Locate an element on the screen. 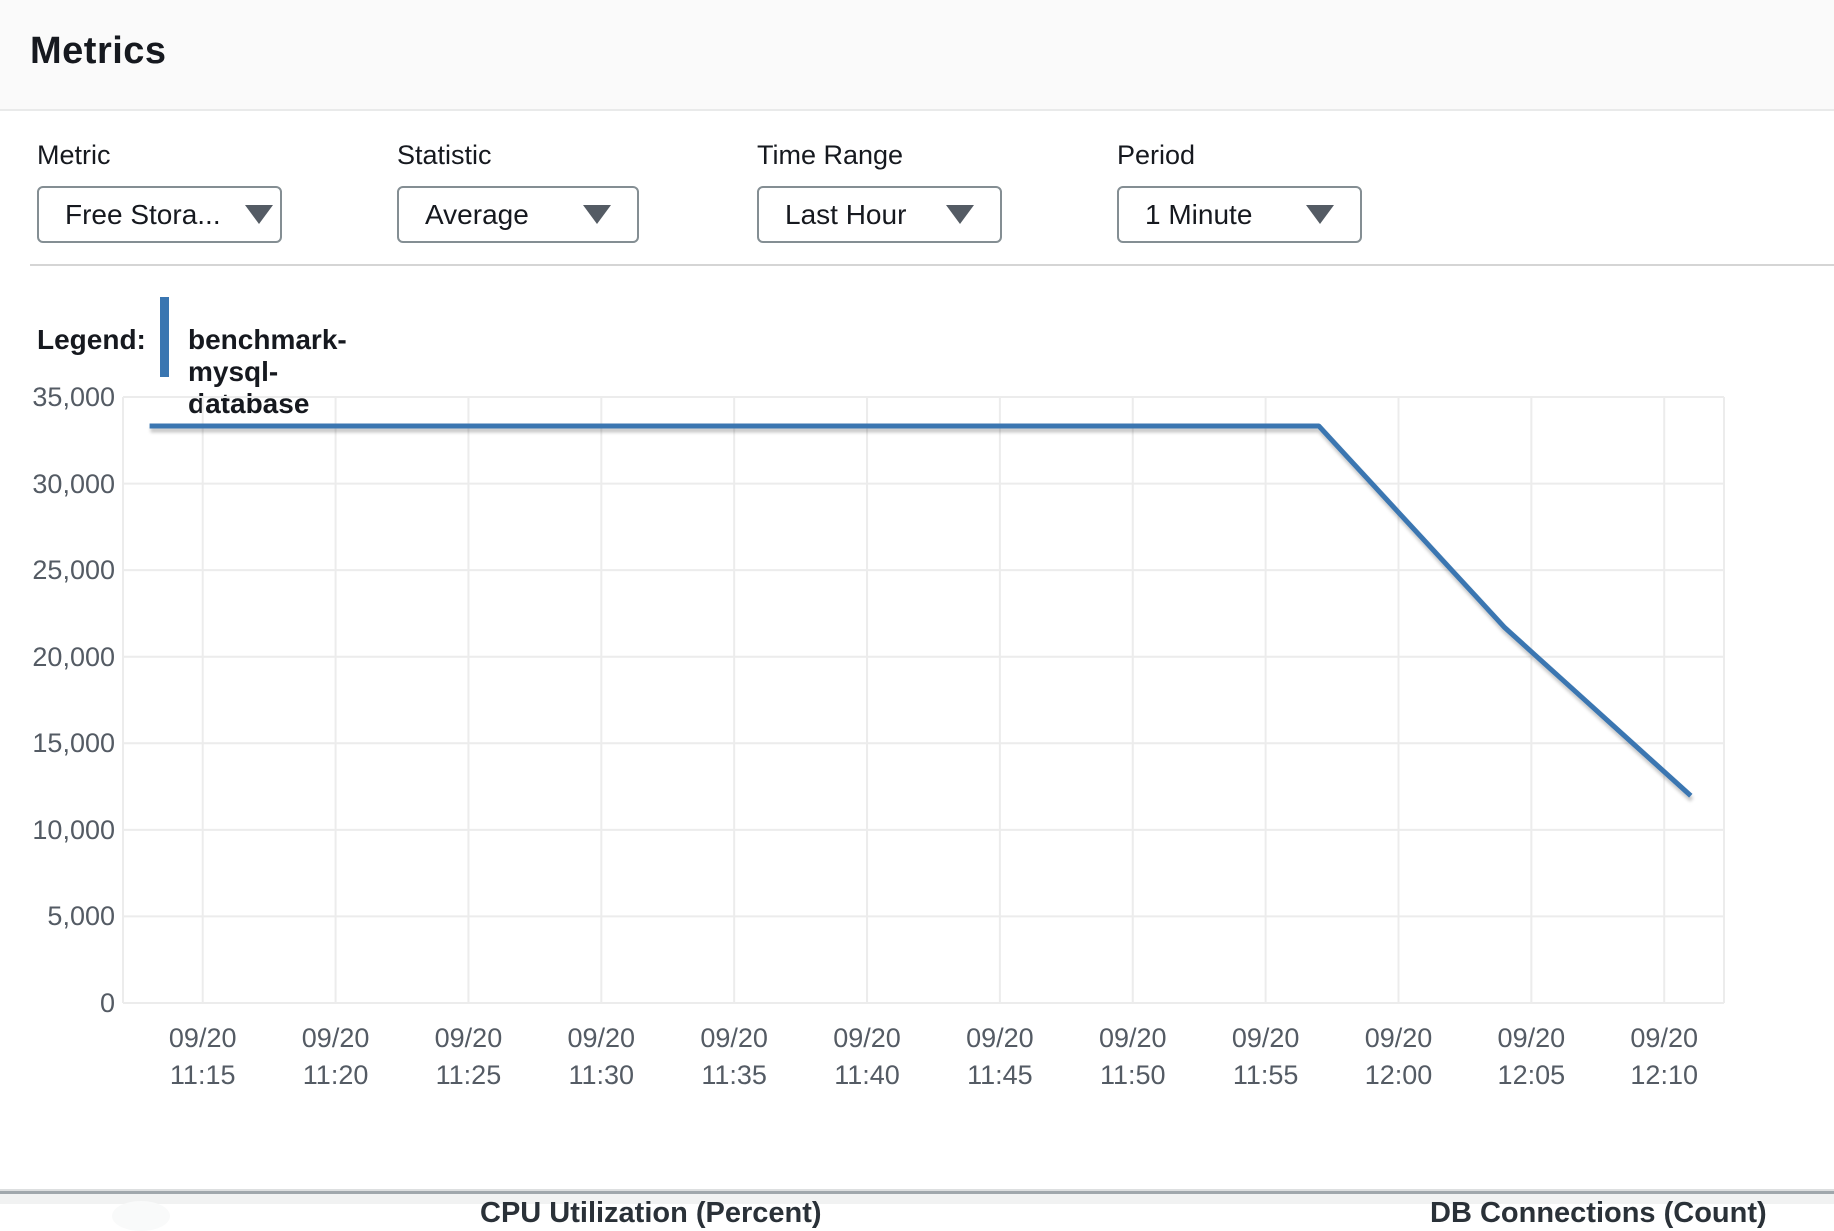 This screenshot has width=1834, height=1231. statistic-dropdown-value: Average is located at coordinates (477, 214).